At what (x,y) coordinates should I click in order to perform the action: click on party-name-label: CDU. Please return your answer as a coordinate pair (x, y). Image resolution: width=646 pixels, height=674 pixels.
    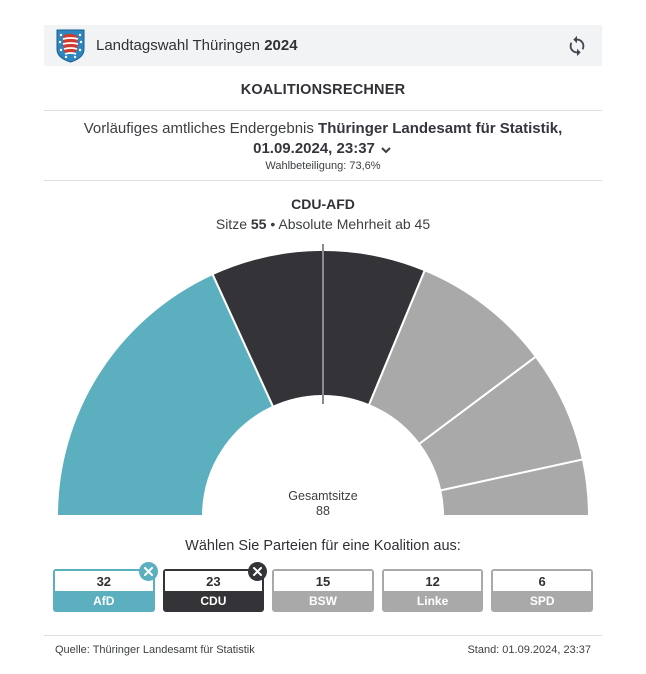
    Looking at the image, I should click on (213, 600).